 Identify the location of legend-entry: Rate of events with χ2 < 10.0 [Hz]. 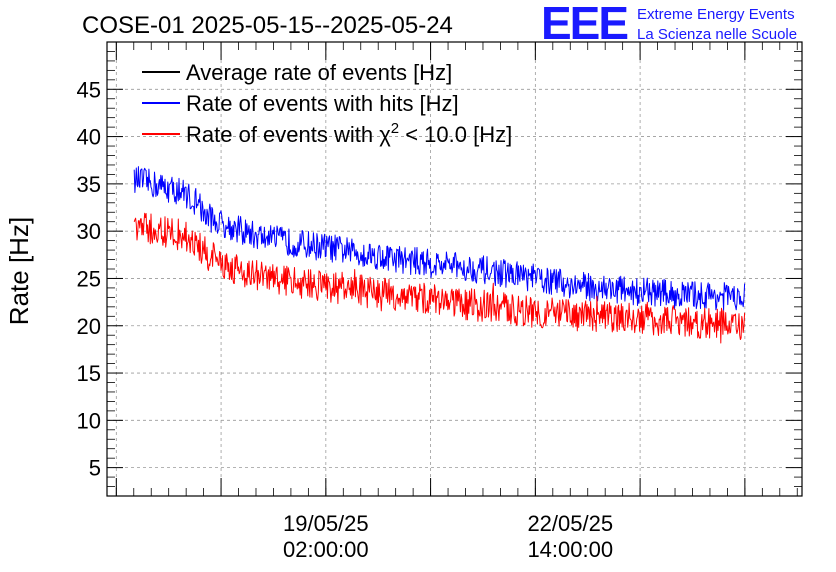
(349, 133).